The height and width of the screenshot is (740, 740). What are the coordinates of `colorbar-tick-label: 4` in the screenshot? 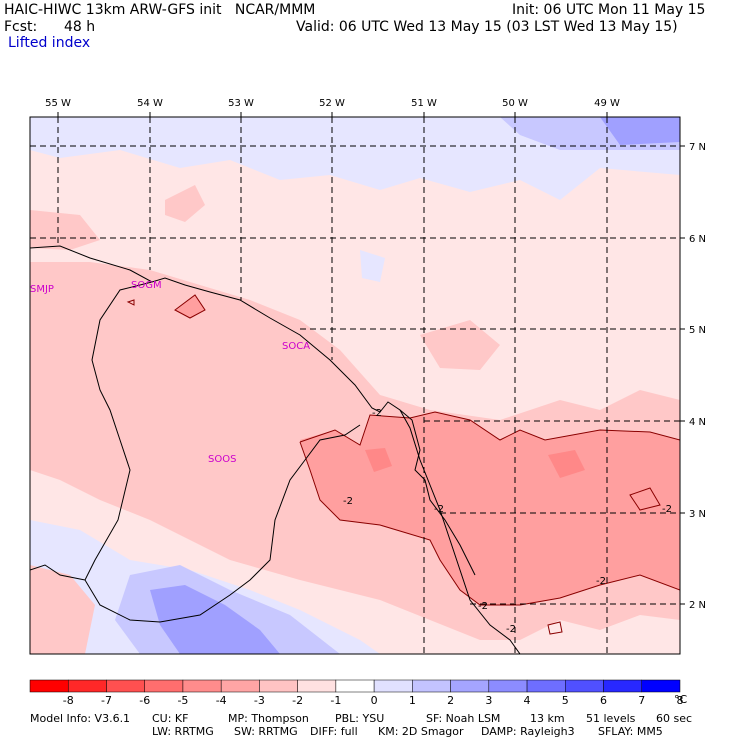 It's located at (527, 700).